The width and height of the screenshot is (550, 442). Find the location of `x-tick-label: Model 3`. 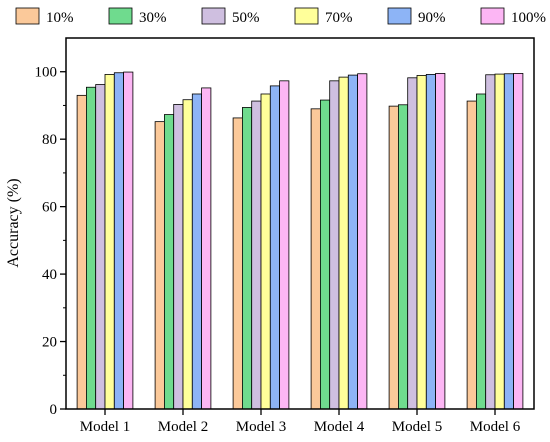

x-tick-label: Model 3 is located at coordinates (261, 427).